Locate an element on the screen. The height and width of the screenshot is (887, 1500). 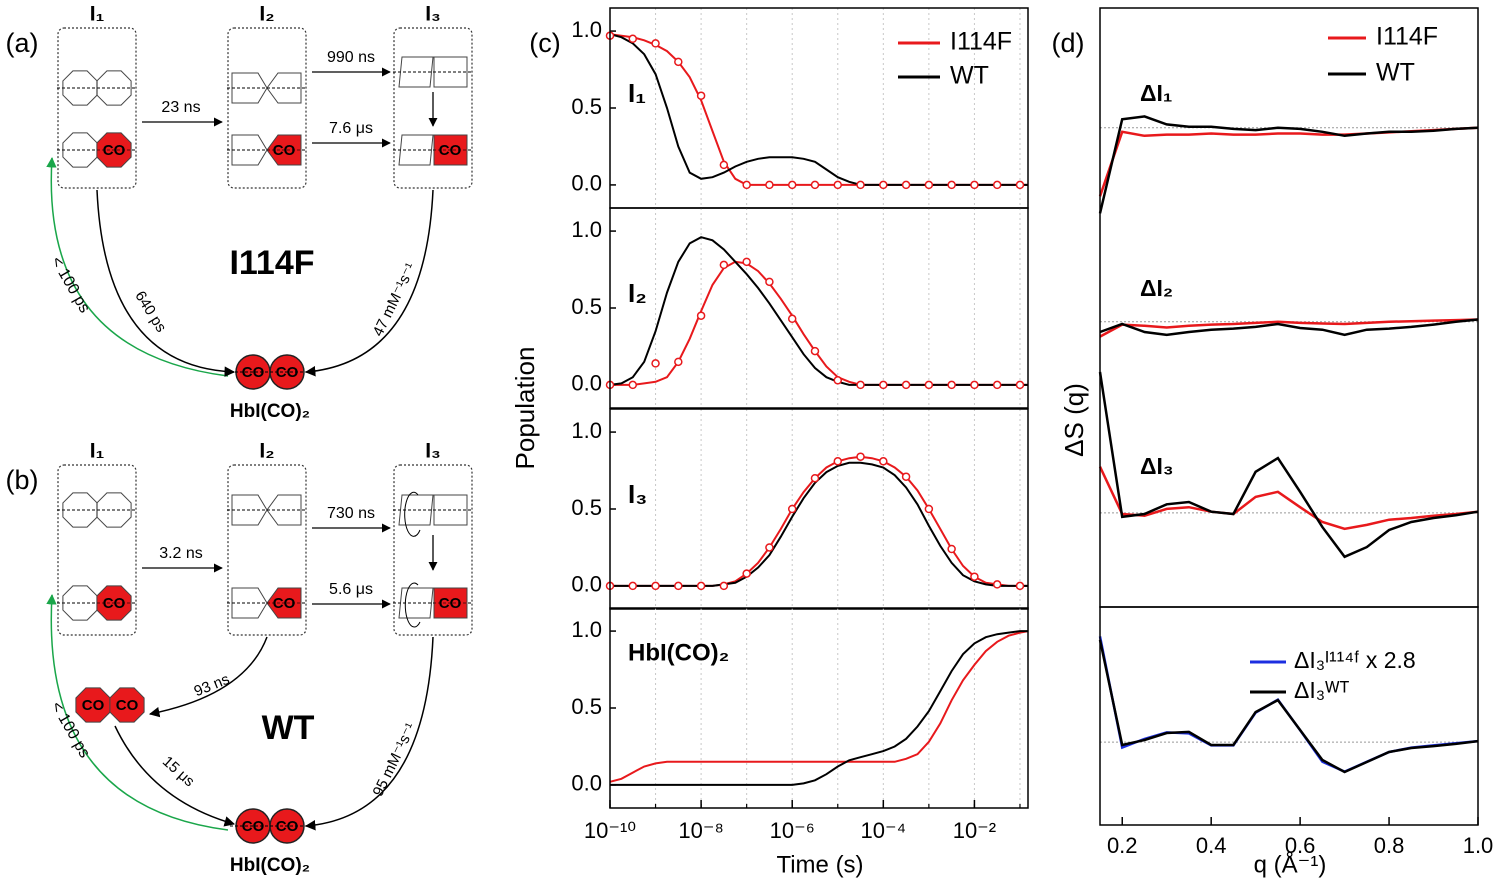
y-tick-label: 0.0 is located at coordinates (586, 783).